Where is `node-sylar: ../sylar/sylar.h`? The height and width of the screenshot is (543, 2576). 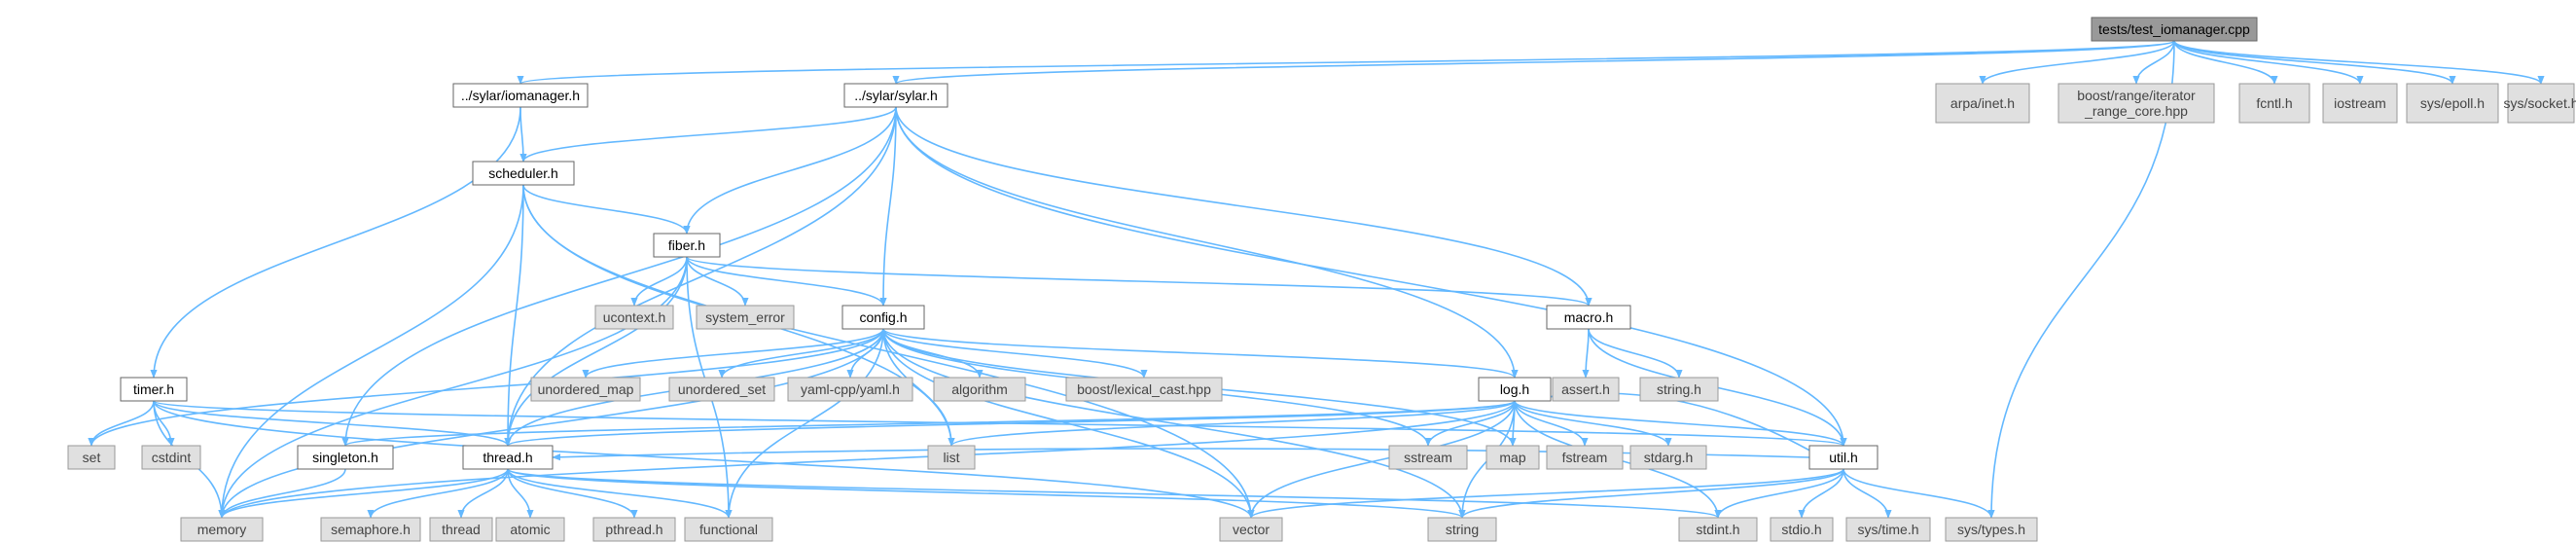 node-sylar: ../sylar/sylar.h is located at coordinates (895, 95).